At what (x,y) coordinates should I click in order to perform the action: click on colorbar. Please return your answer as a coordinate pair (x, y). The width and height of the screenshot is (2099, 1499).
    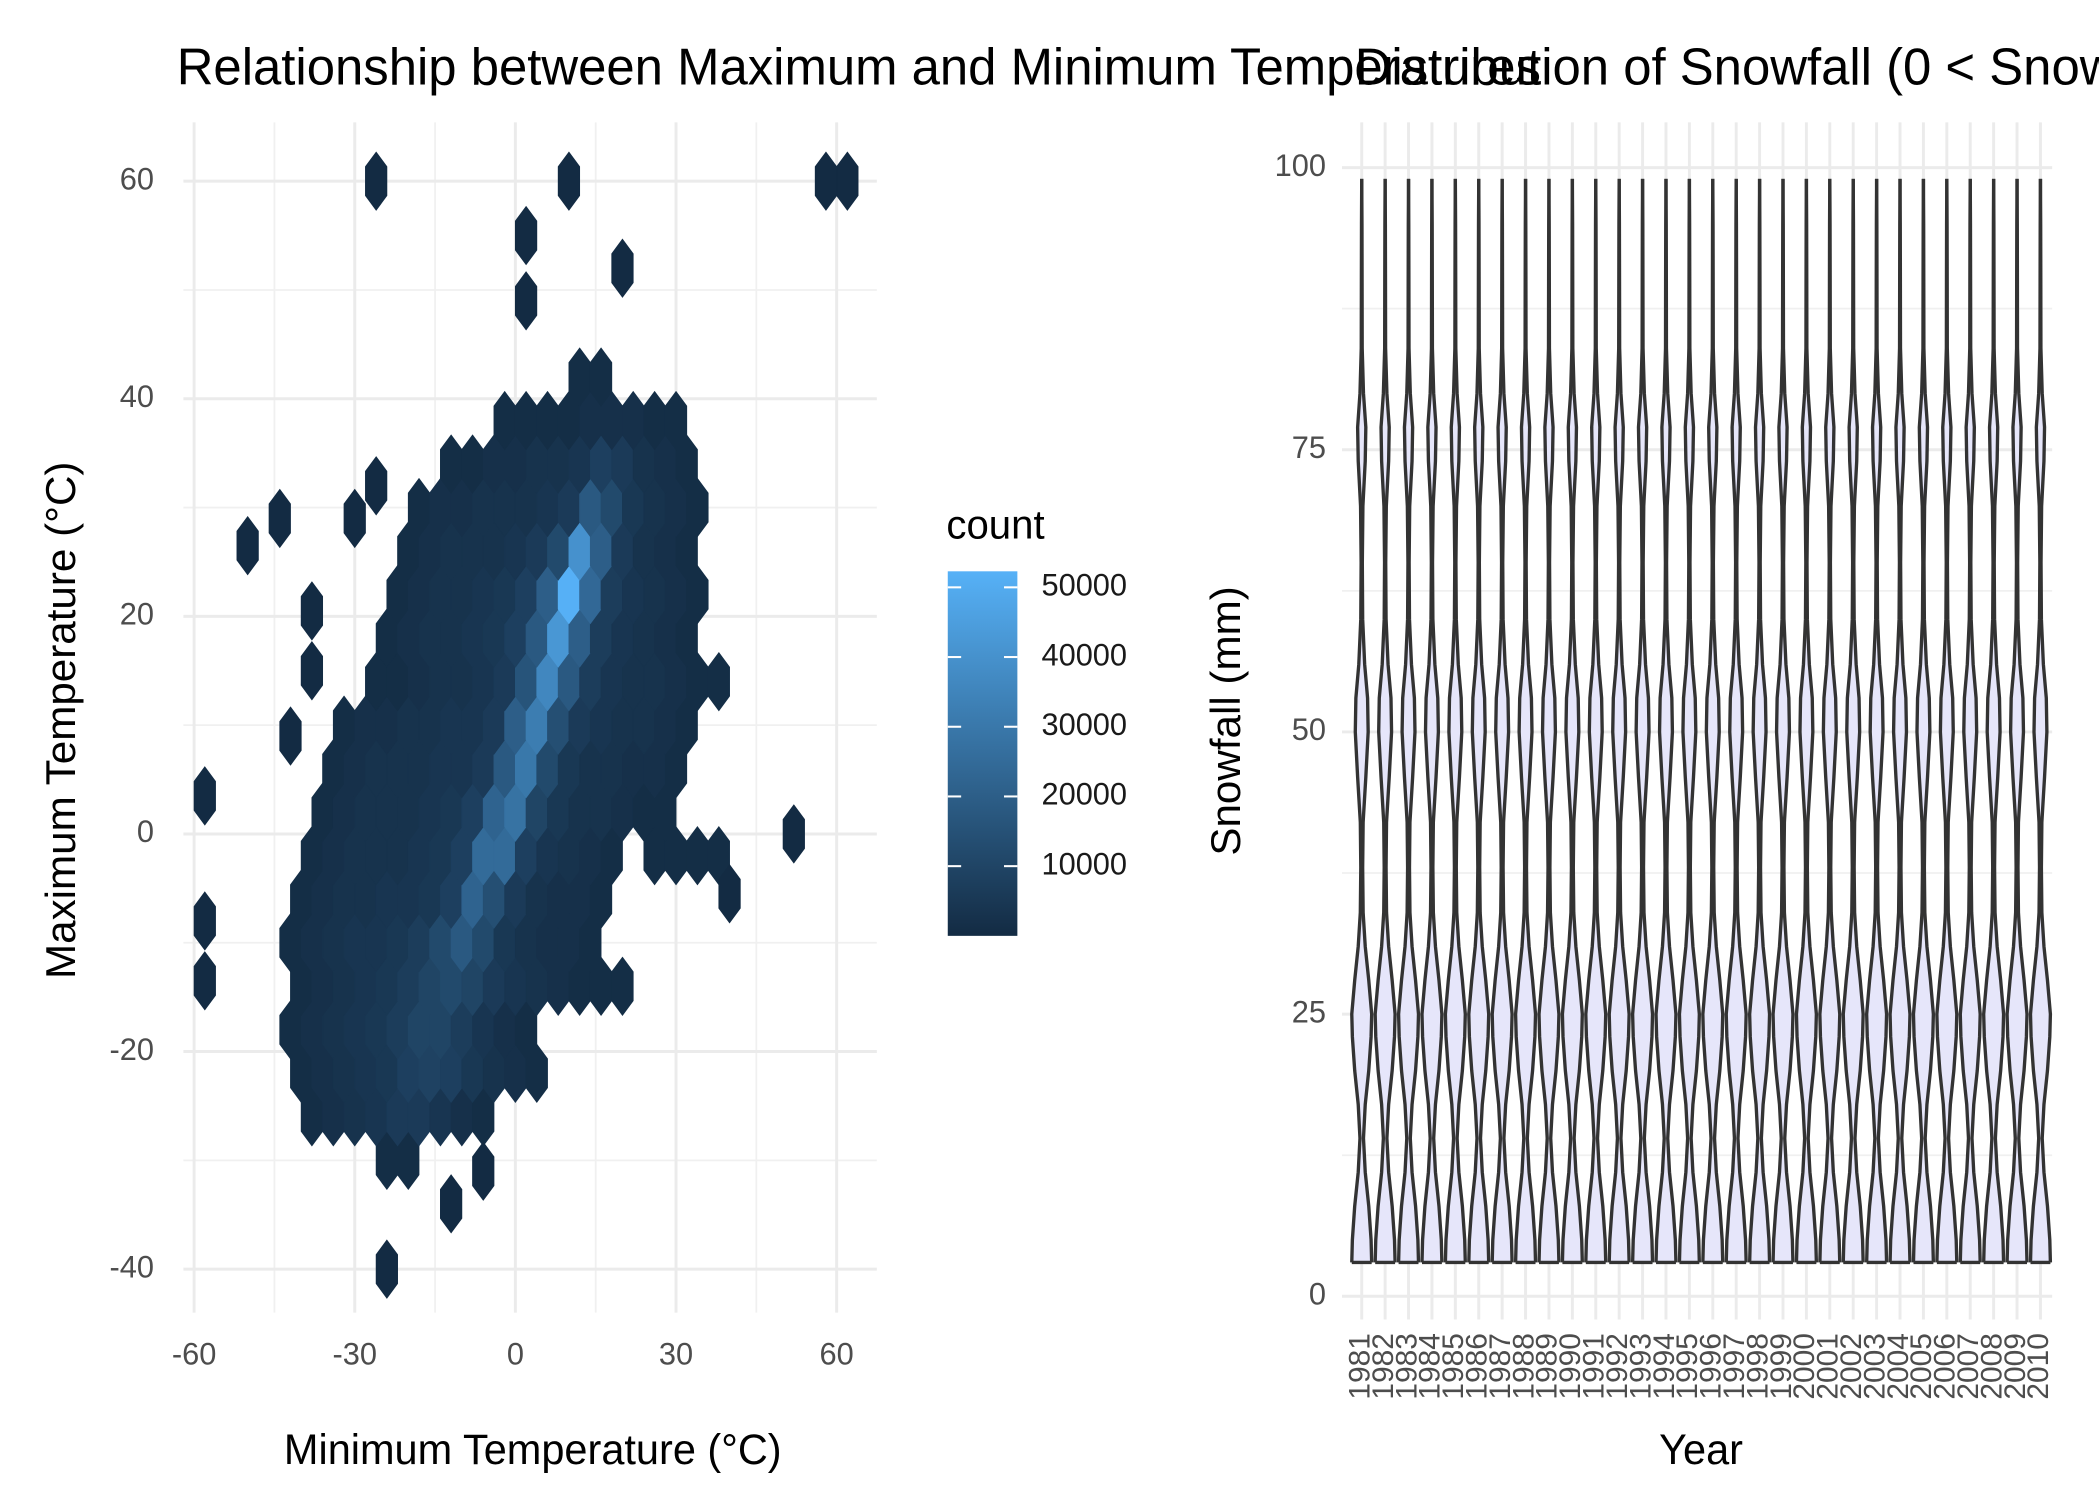
    Looking at the image, I should click on (982, 753).